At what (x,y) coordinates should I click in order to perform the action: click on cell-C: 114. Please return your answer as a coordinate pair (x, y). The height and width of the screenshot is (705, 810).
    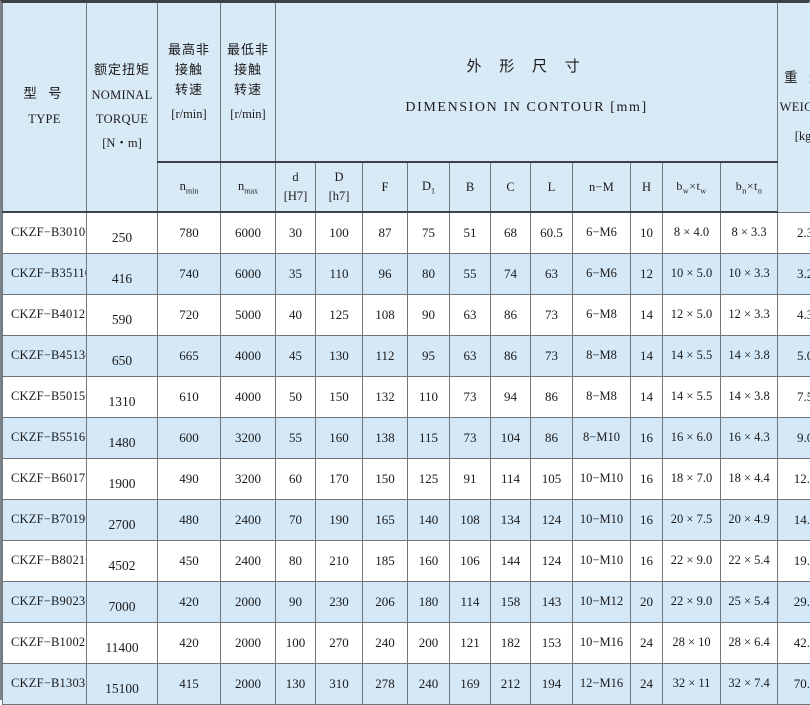
    Looking at the image, I should click on (511, 478).